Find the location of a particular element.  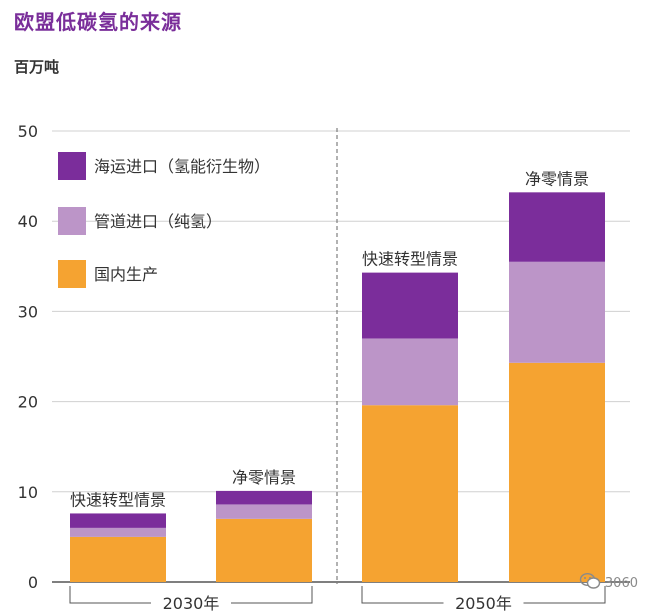

legend-label: 海运进口（氢能衍生物） is located at coordinates (182, 166).